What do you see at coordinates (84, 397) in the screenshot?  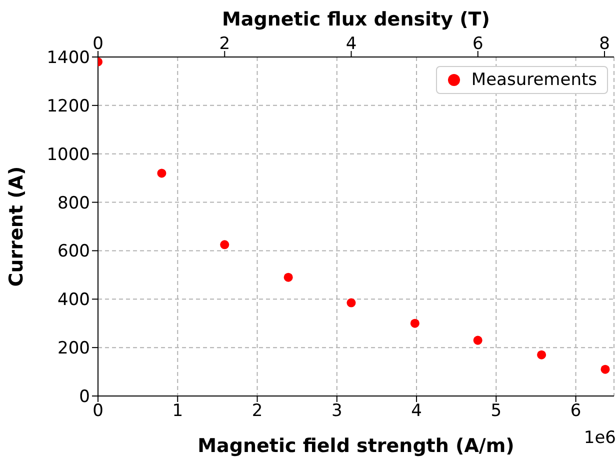 I see `y-tick-label: 0` at bounding box center [84, 397].